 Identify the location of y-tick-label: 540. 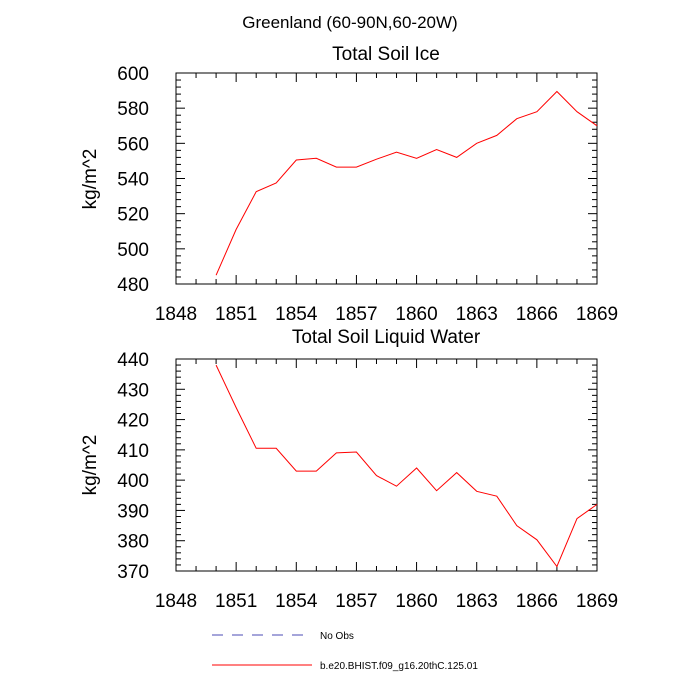
(133, 180).